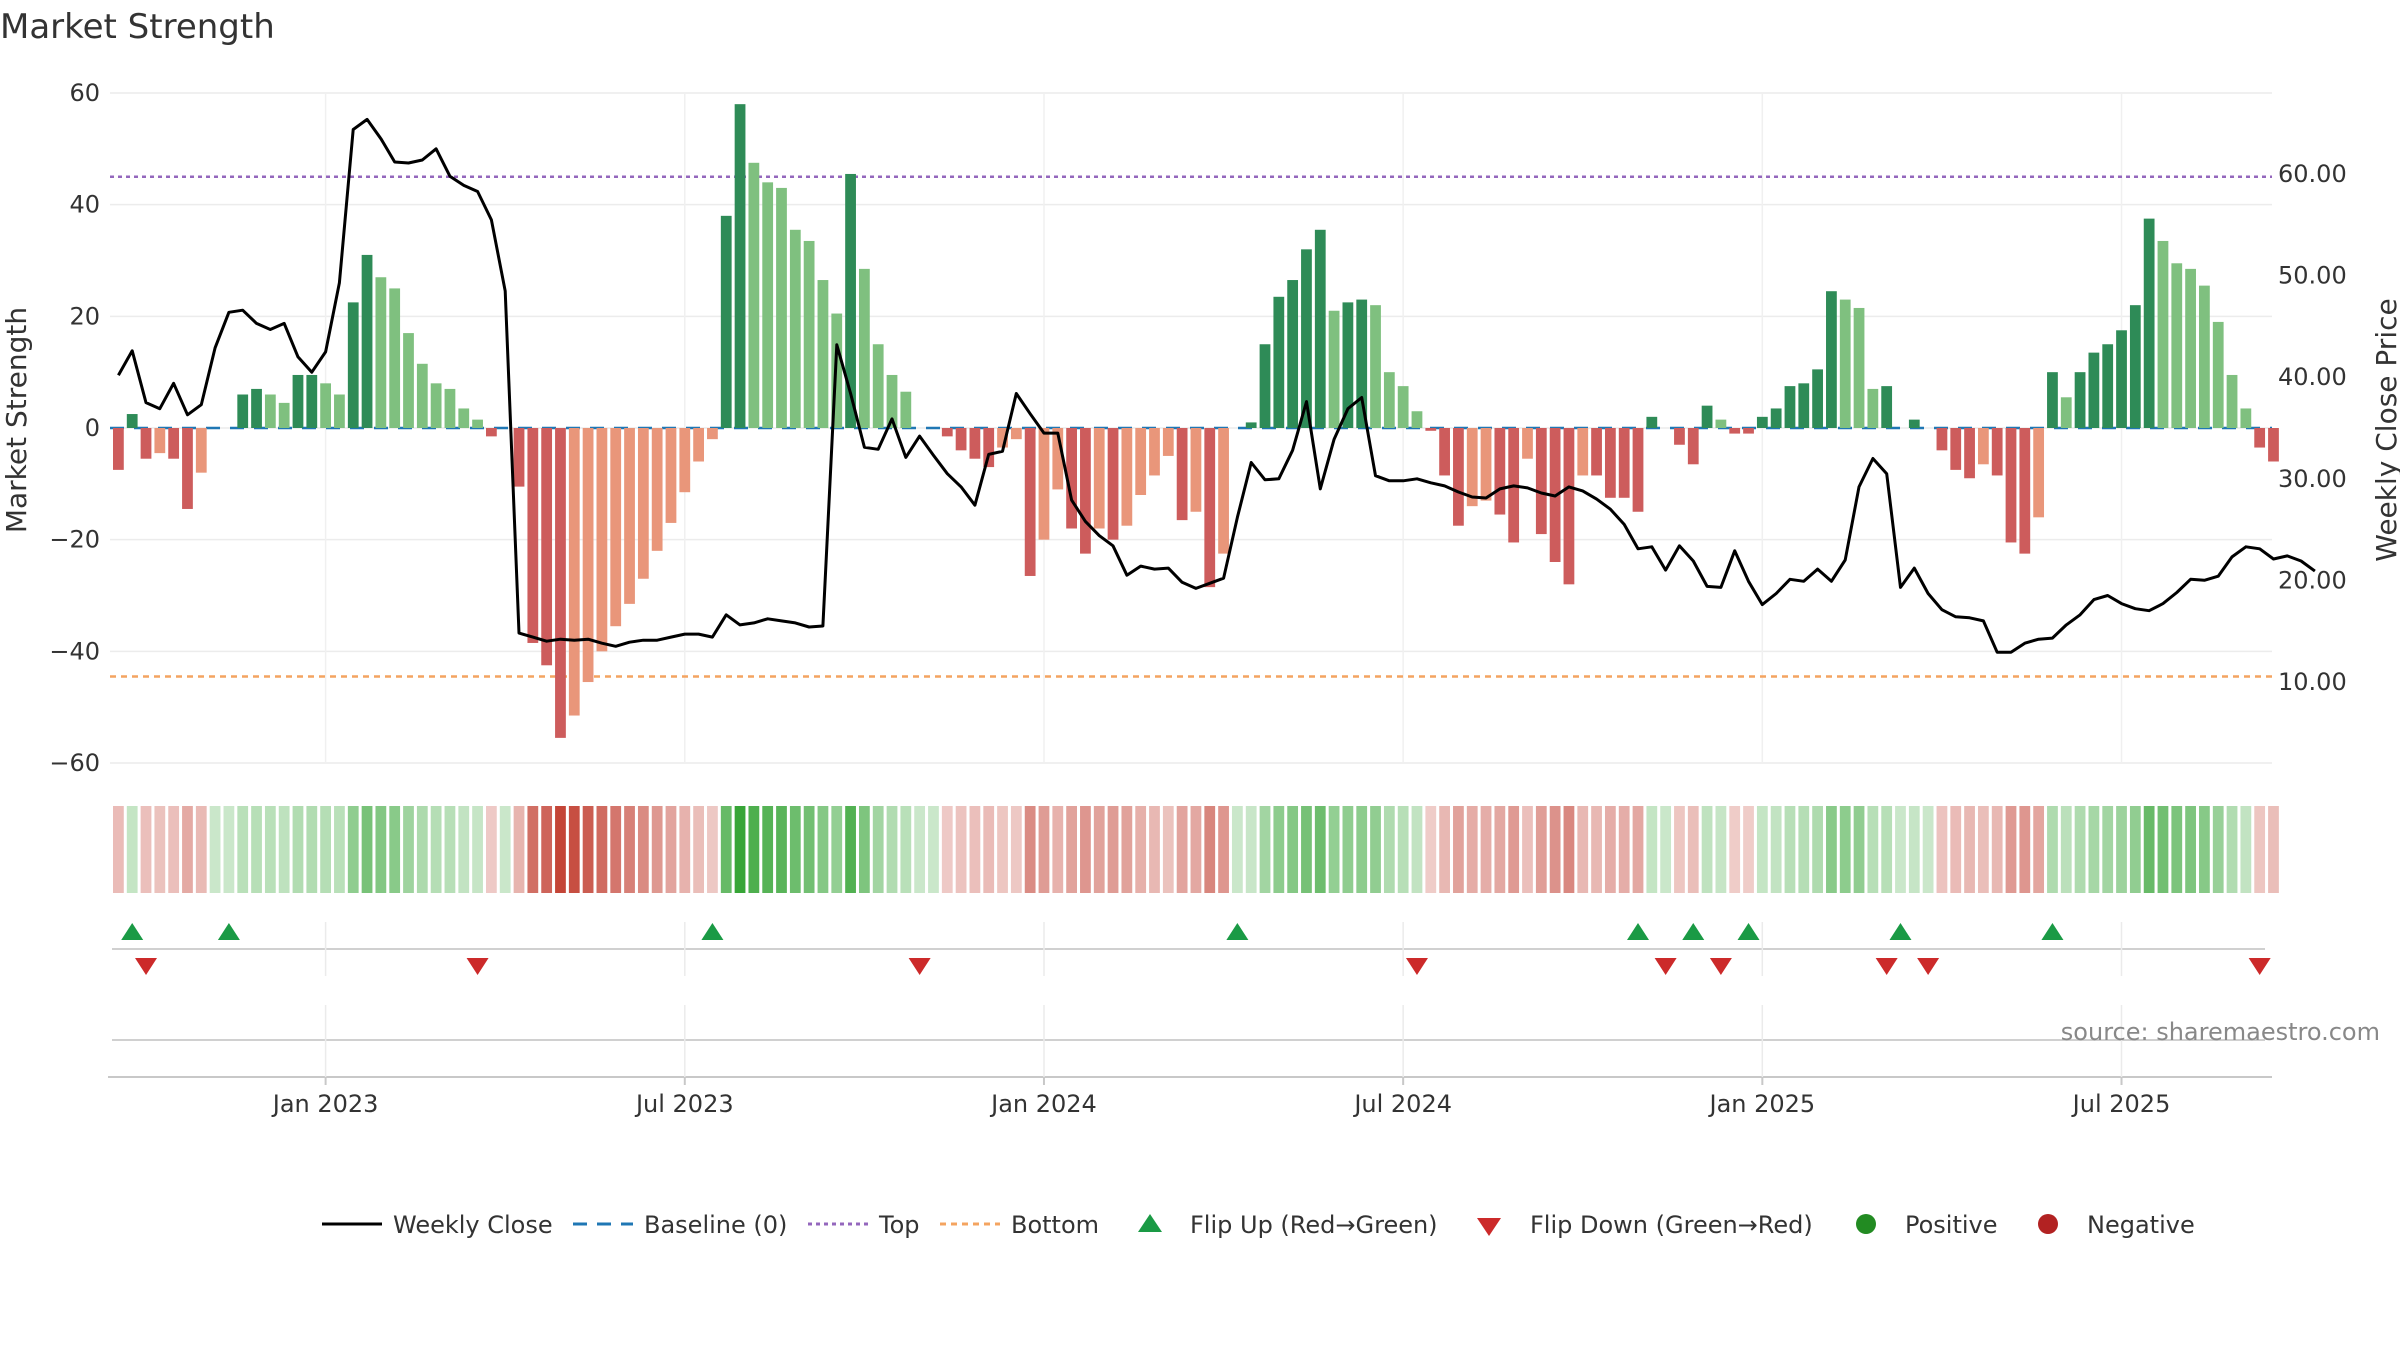 This screenshot has width=2400, height=1350. What do you see at coordinates (74, 540) in the screenshot?
I see `y-tick-label: −20` at bounding box center [74, 540].